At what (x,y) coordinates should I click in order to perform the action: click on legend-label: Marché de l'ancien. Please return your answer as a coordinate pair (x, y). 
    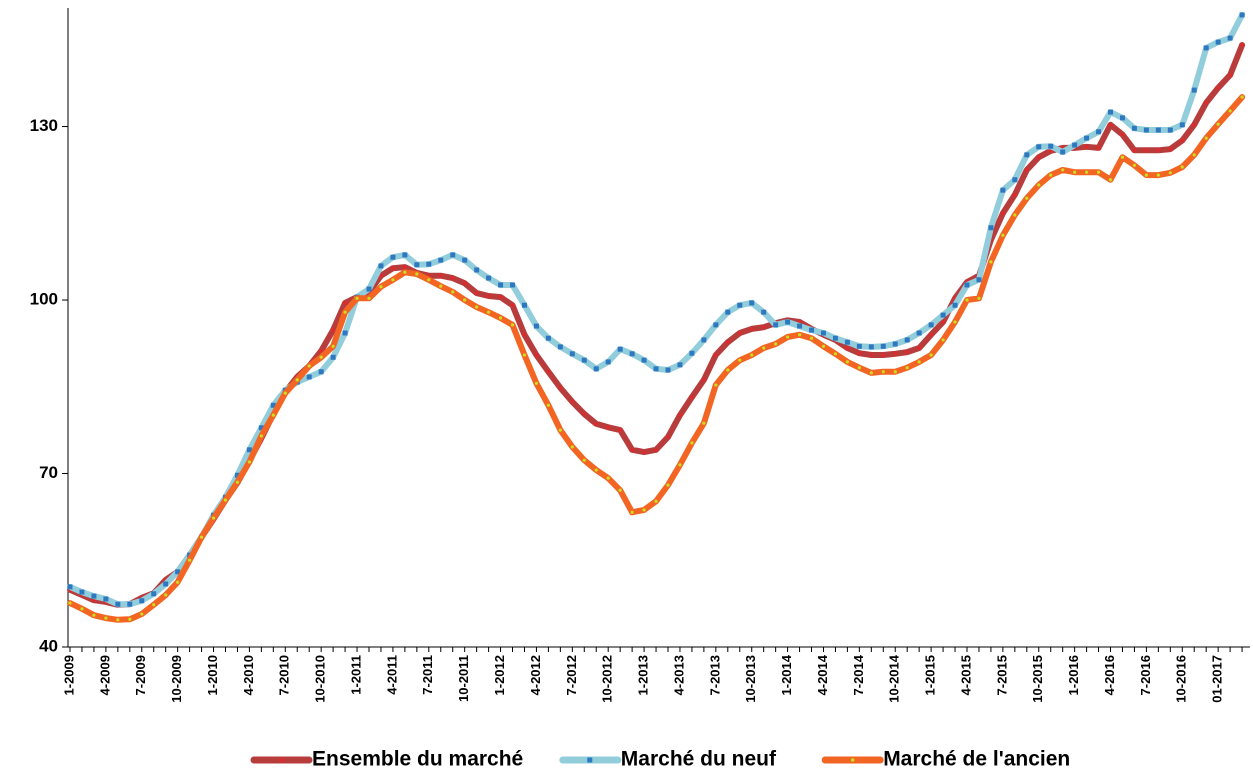
    Looking at the image, I should click on (976, 759).